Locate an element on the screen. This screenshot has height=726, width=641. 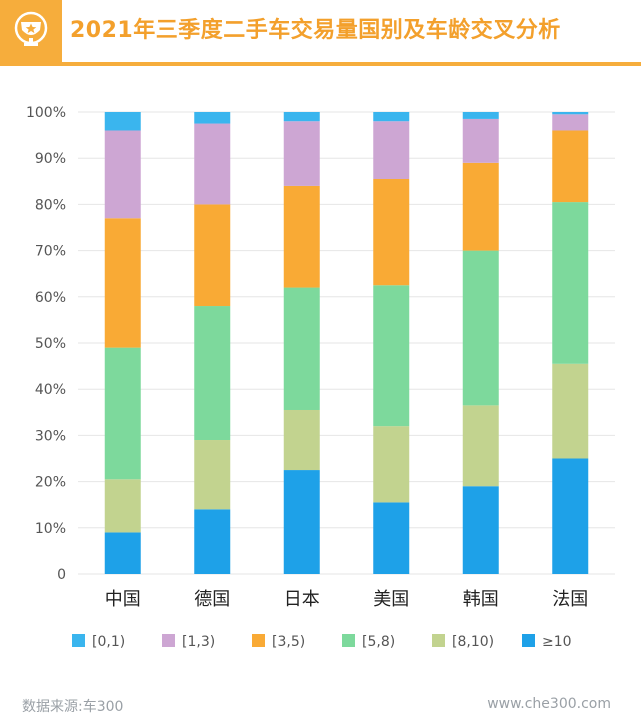
y-tick-label: 50% is located at coordinates (50, 344).